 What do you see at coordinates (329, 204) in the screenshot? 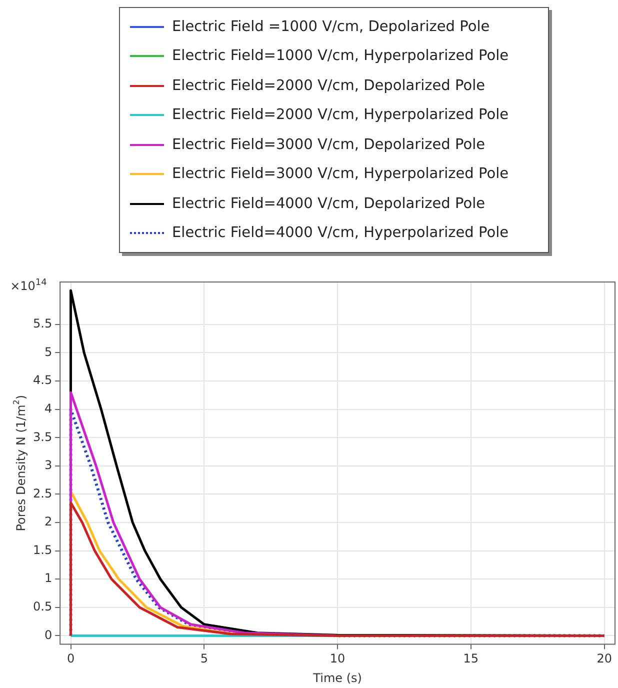
I see `legend-label: Electric Field=4000 V/cm, Depolarized Pole` at bounding box center [329, 204].